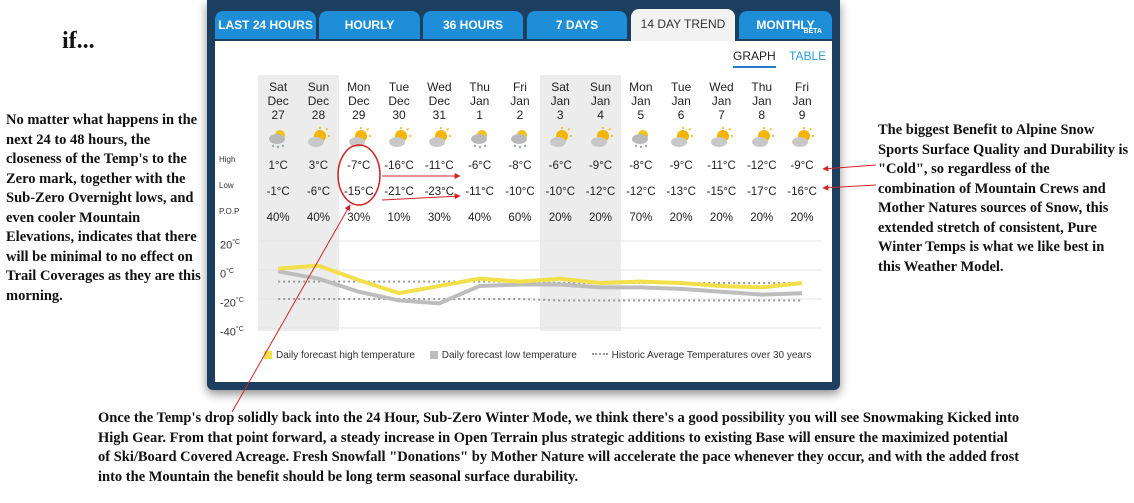  What do you see at coordinates (318, 192) in the screenshot?
I see `low-temp: -6°C` at bounding box center [318, 192].